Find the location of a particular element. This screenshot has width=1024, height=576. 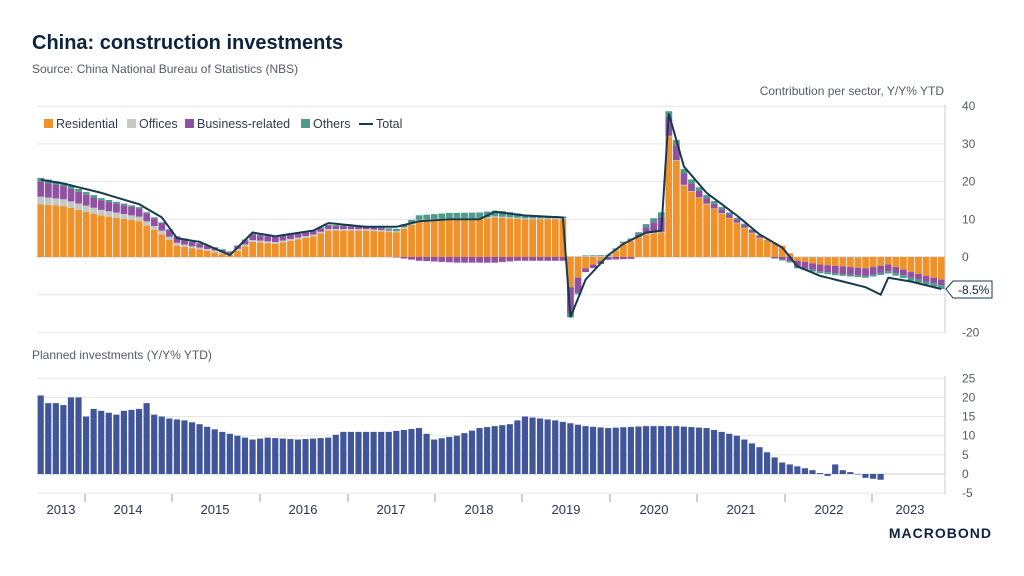

year-label: 2014 is located at coordinates (128, 509).